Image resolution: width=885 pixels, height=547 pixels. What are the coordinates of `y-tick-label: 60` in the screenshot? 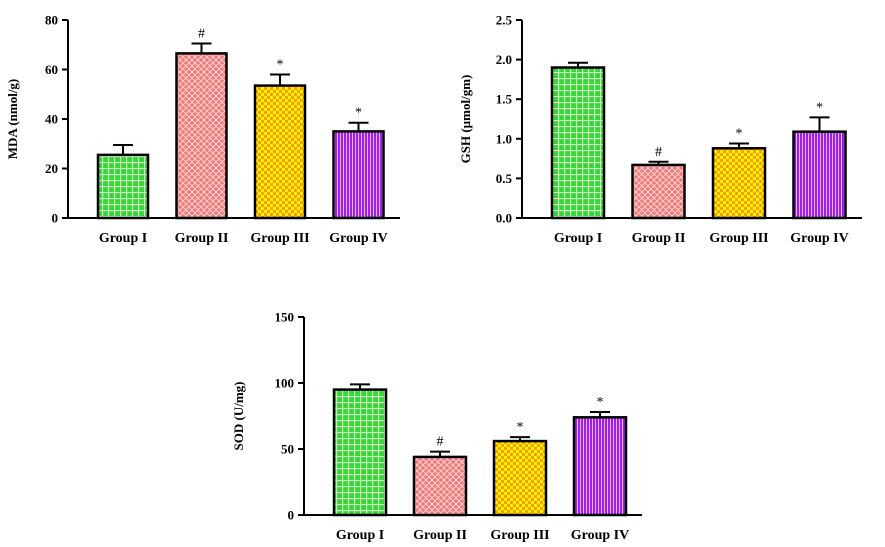 It's located at (51, 69).